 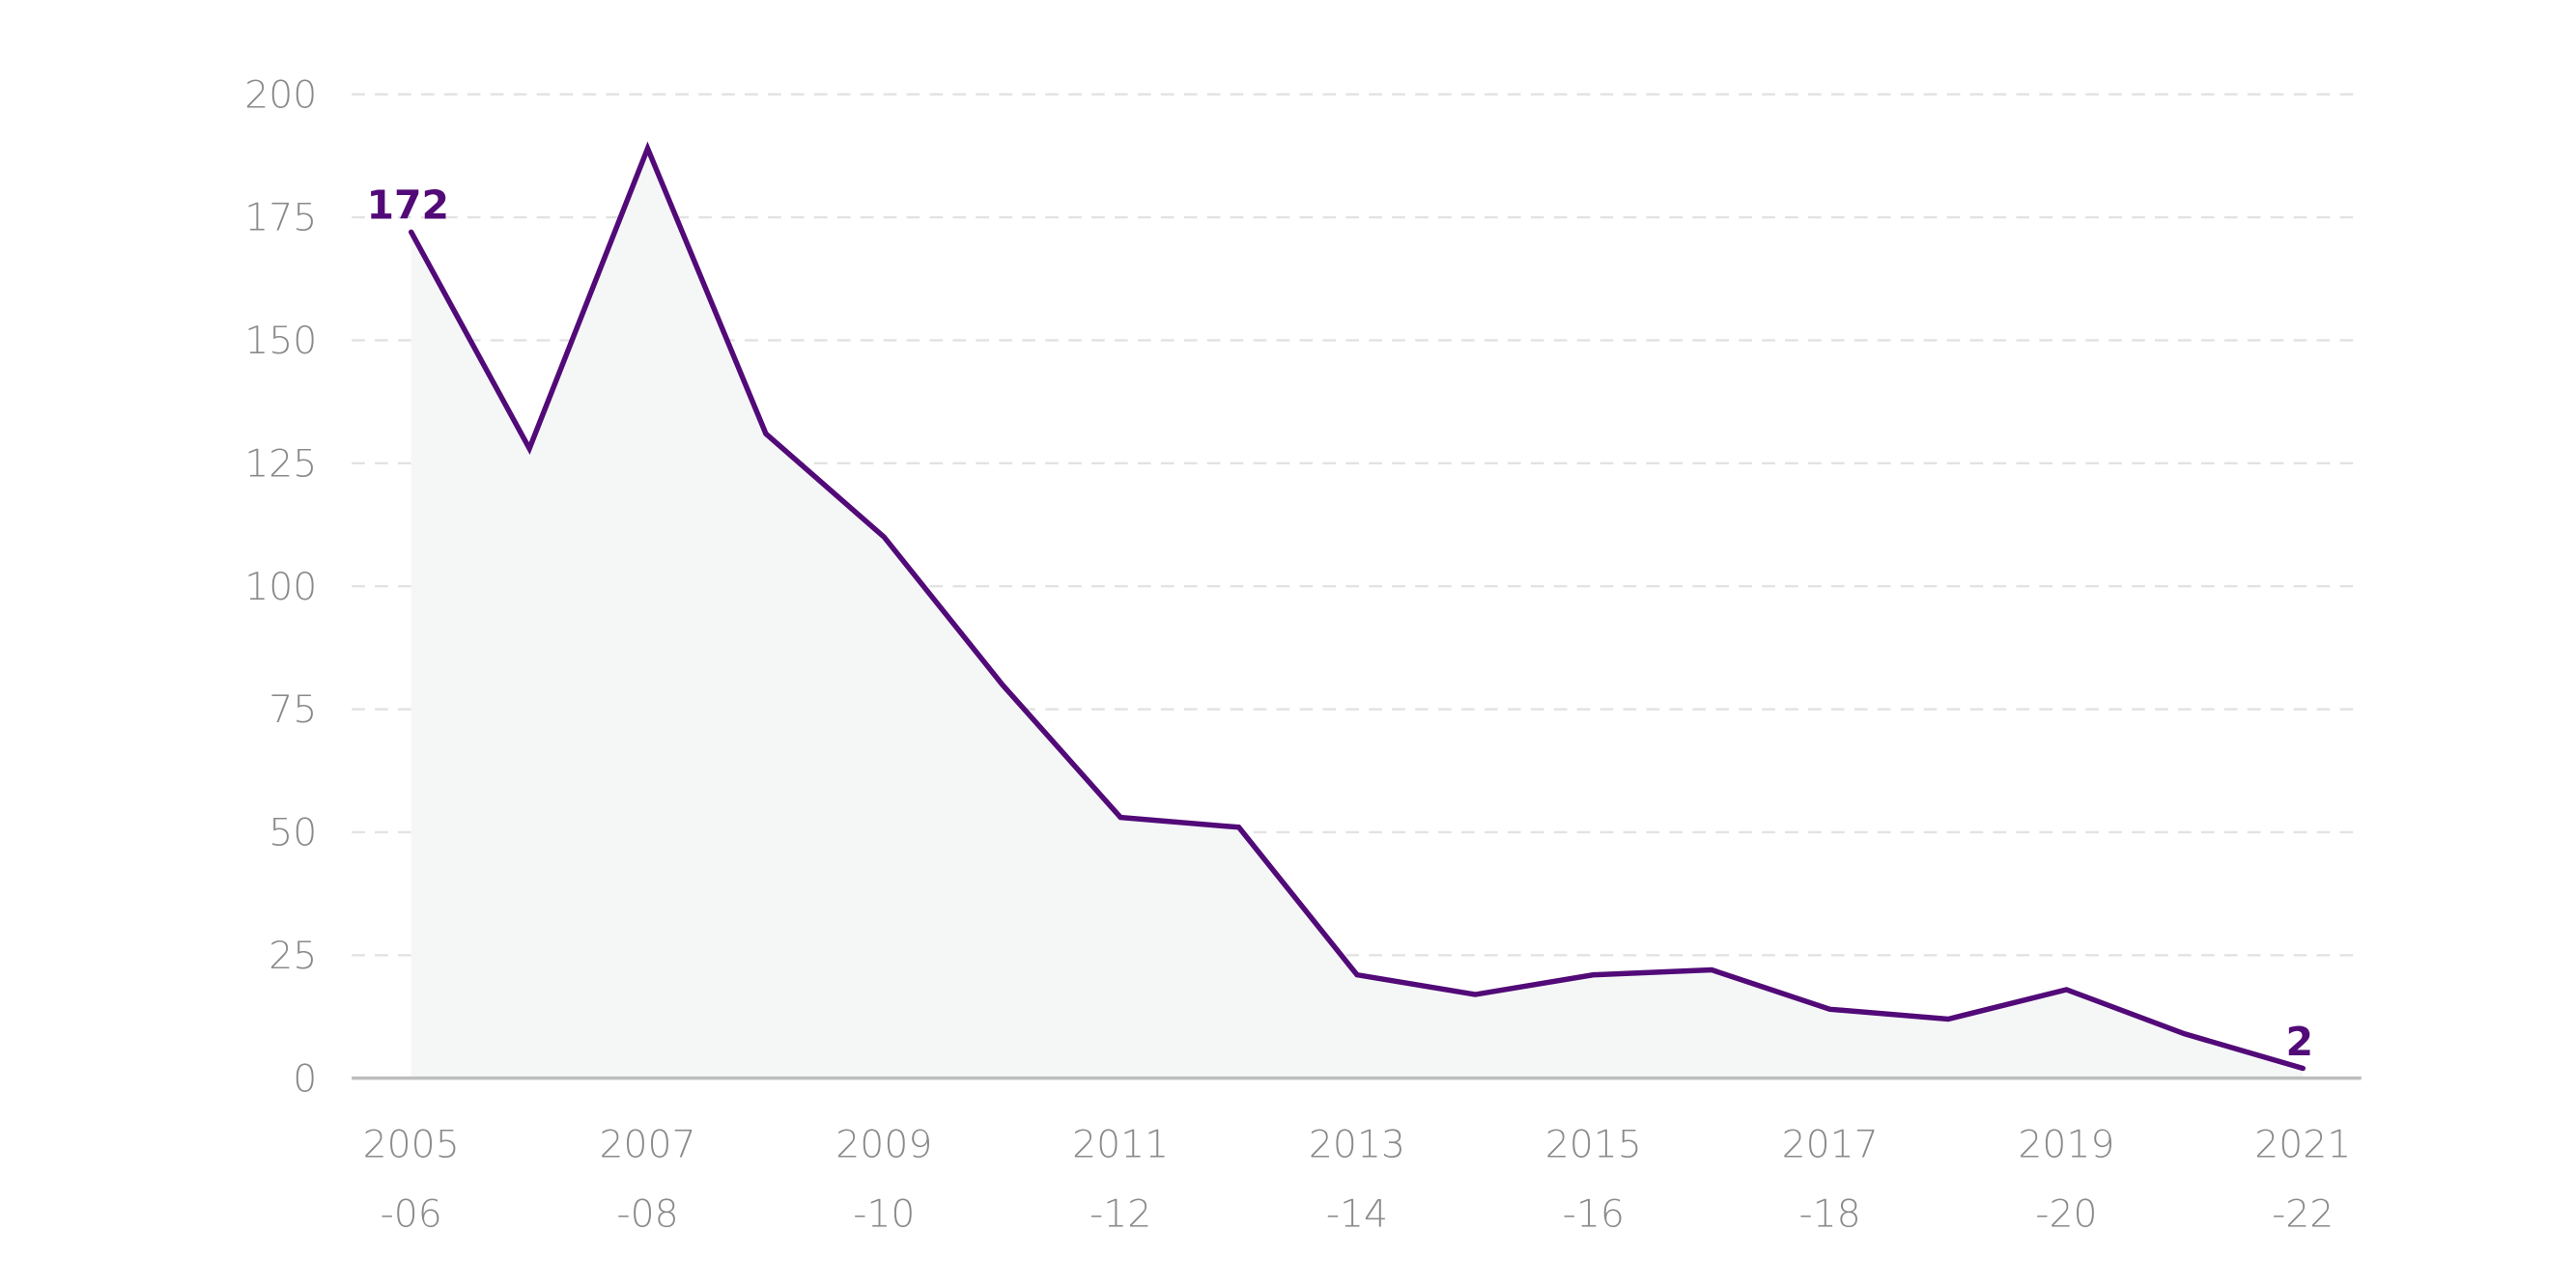 I want to click on x-tick-label-suffix: -12, so click(x=1120, y=1214).